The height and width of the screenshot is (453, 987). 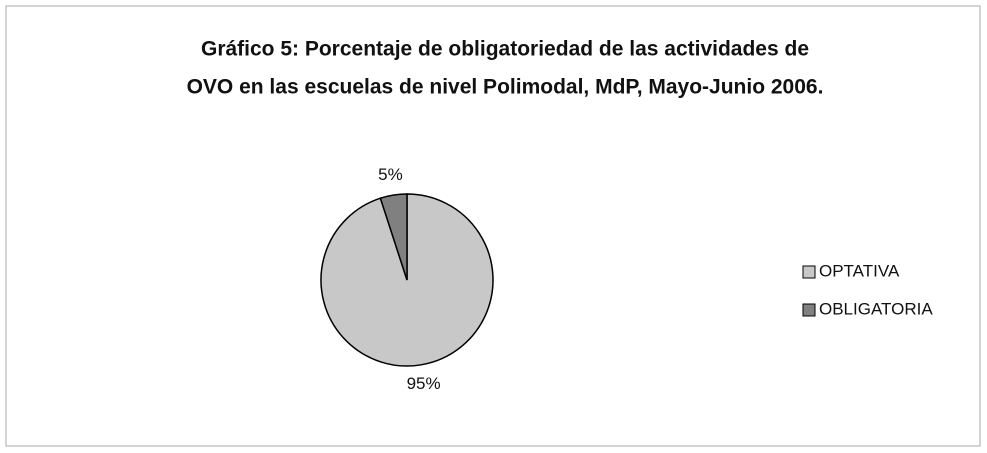 What do you see at coordinates (393, 237) in the screenshot?
I see `pie-slice` at bounding box center [393, 237].